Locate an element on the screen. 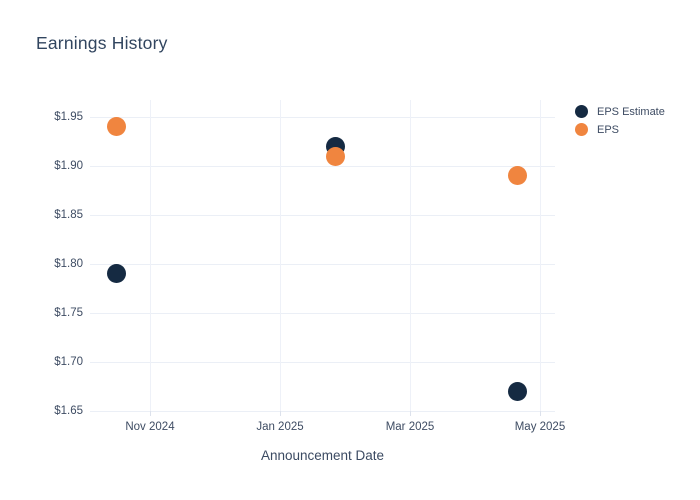  y-tick-label: $1.85 is located at coordinates (68, 214).